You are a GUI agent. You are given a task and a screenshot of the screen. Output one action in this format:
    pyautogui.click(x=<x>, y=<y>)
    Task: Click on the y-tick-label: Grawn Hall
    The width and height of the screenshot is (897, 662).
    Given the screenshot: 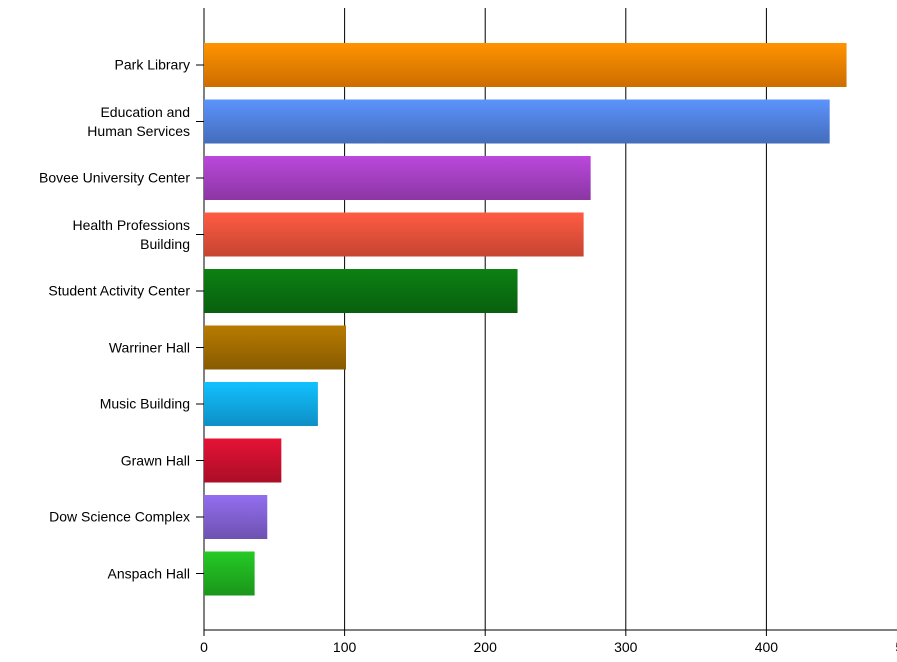 What is the action you would take?
    pyautogui.click(x=155, y=460)
    